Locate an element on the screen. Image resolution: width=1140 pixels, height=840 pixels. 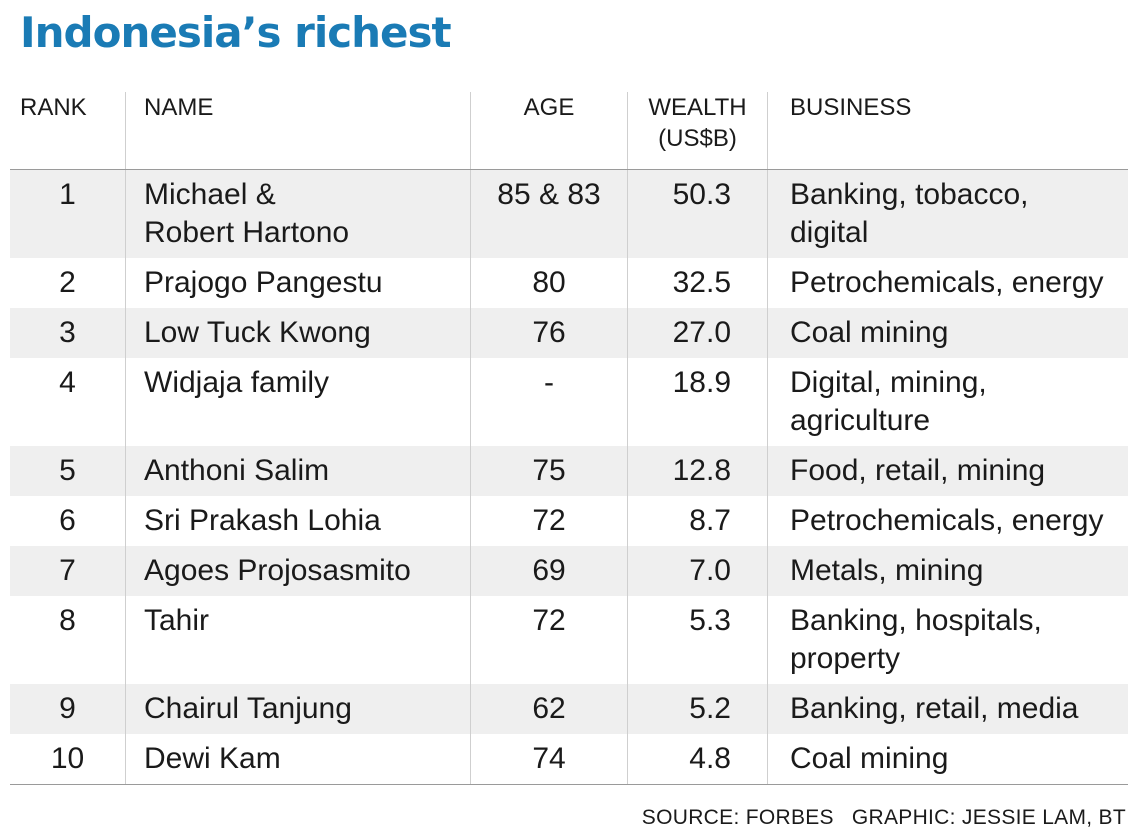
header-wealth: WEALTH (US$B) is located at coordinates (697, 131).